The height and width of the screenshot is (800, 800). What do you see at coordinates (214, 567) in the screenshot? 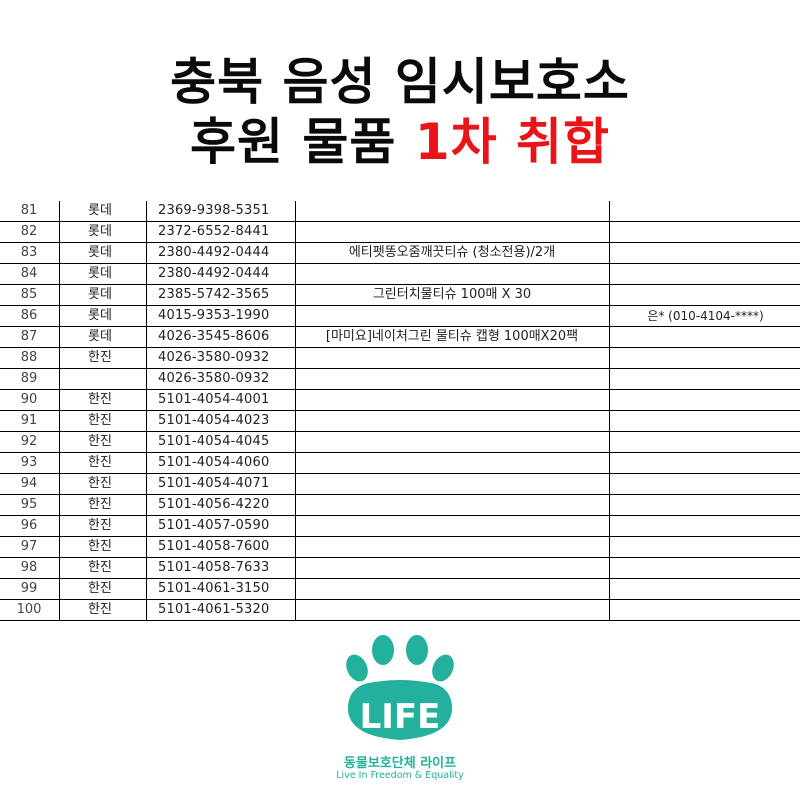
I see `tracking-number-cell: 5101-4058-7633` at bounding box center [214, 567].